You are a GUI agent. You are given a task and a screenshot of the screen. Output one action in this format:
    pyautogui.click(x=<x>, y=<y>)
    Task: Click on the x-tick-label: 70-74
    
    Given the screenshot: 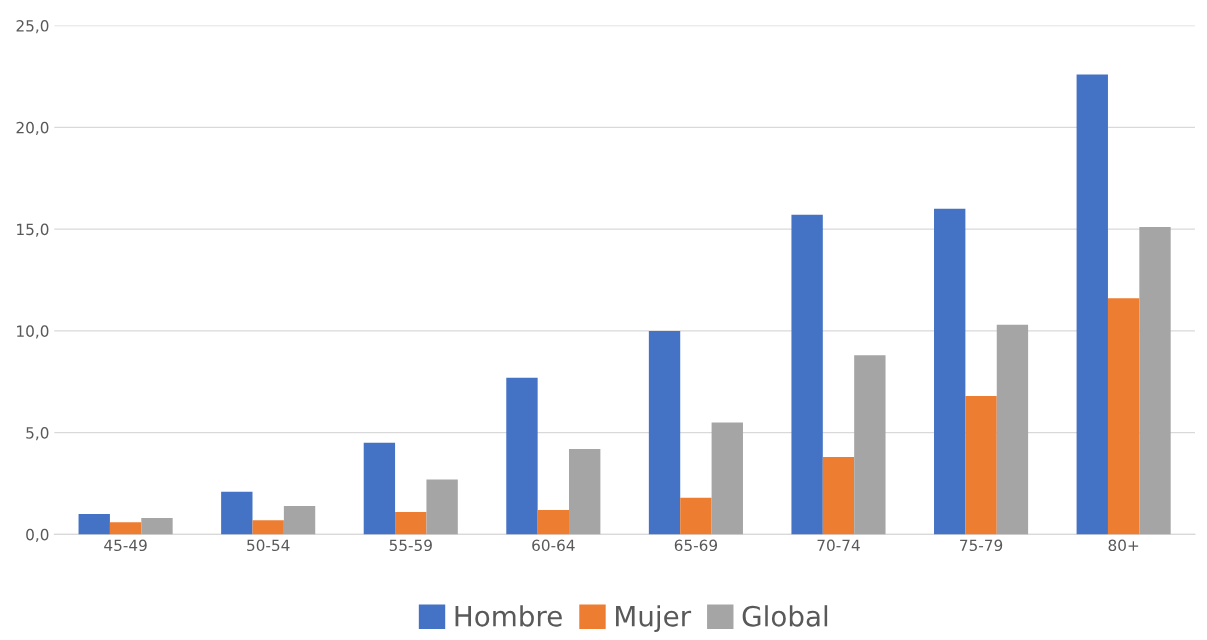 What is the action you would take?
    pyautogui.click(x=838, y=545)
    